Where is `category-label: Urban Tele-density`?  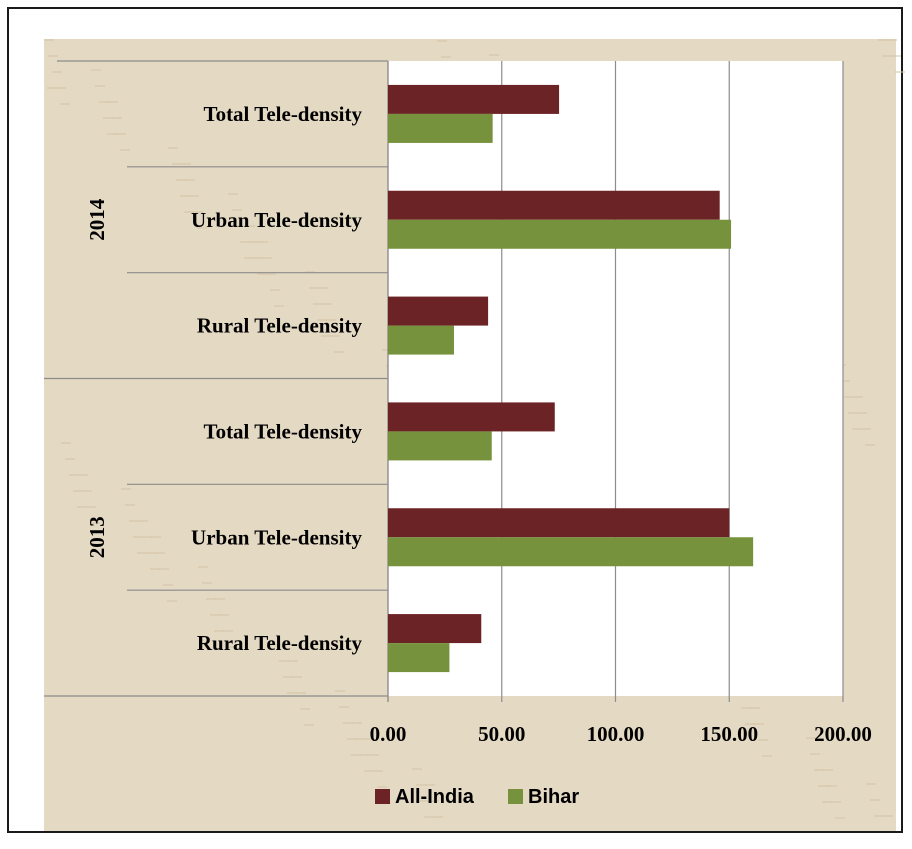
category-label: Urban Tele-density is located at coordinates (276, 220).